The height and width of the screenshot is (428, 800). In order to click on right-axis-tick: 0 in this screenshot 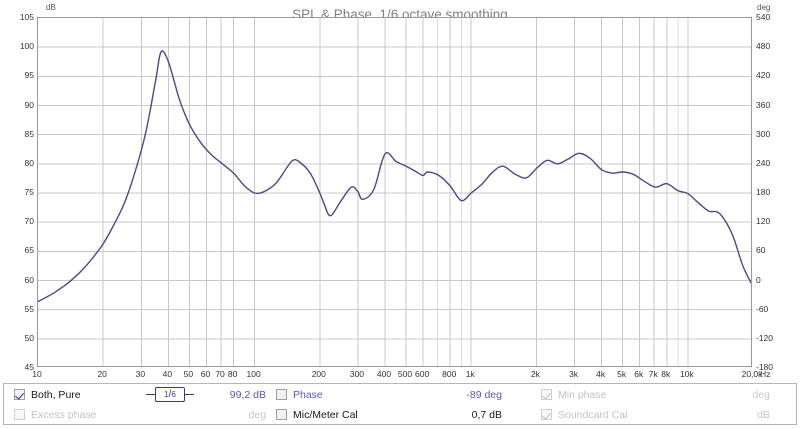, I will do `click(758, 279)`.